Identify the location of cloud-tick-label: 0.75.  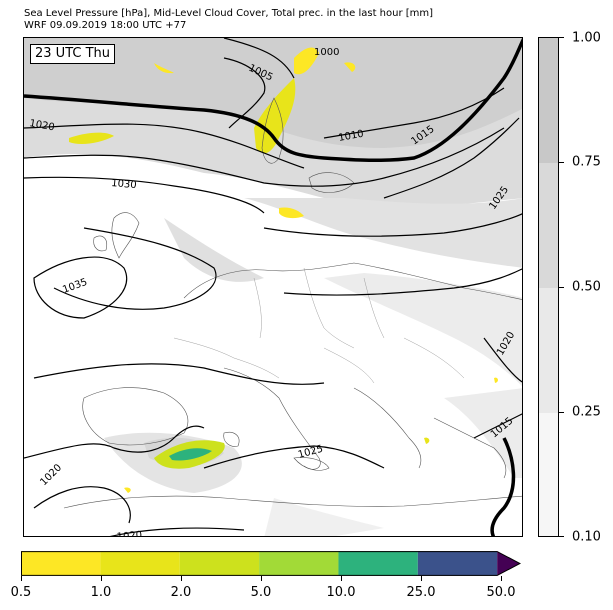
(586, 162).